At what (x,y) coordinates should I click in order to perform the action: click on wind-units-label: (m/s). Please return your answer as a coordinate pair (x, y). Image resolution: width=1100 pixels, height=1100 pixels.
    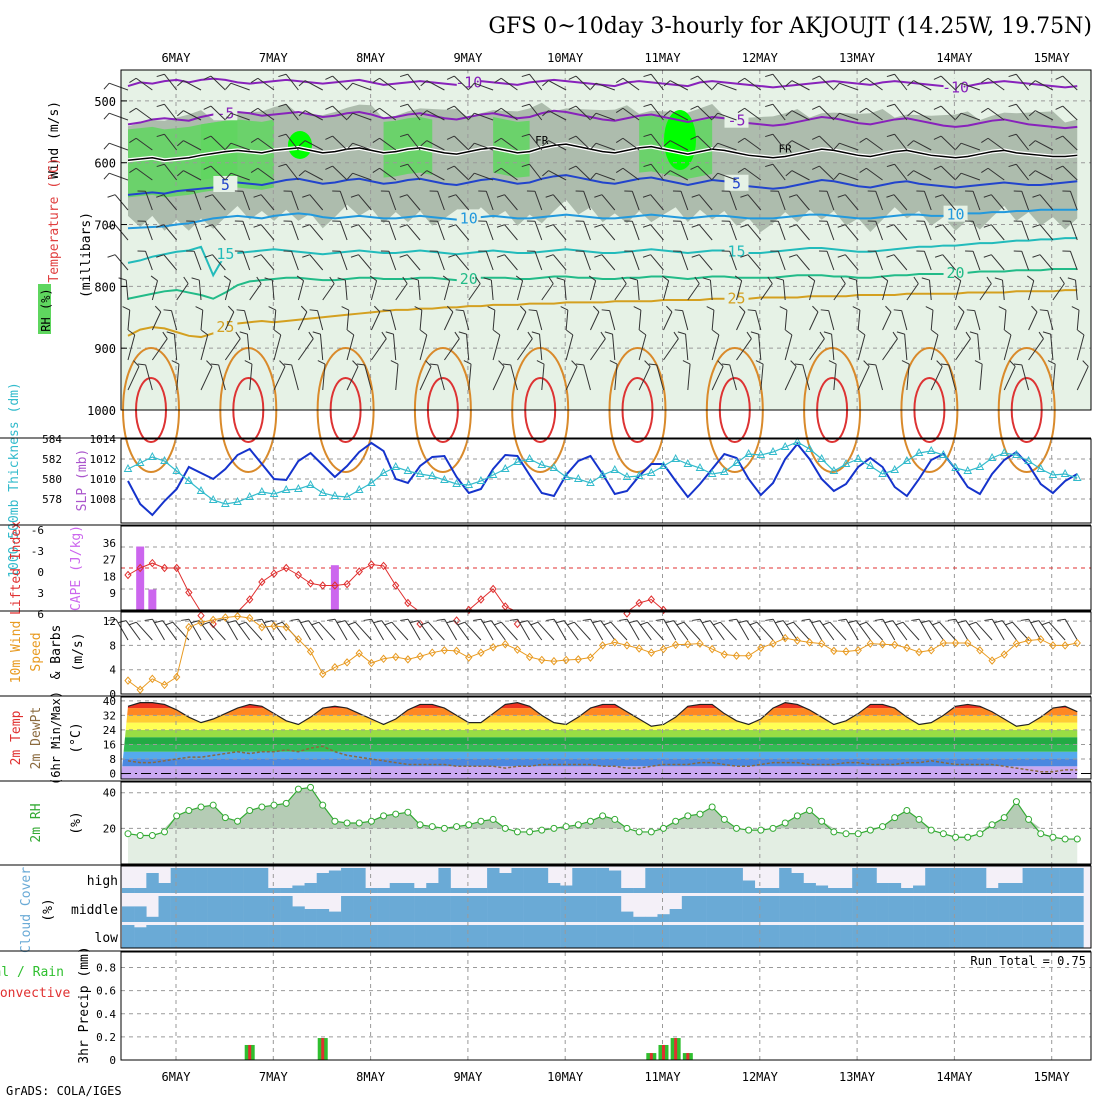
    Looking at the image, I should click on (78, 651).